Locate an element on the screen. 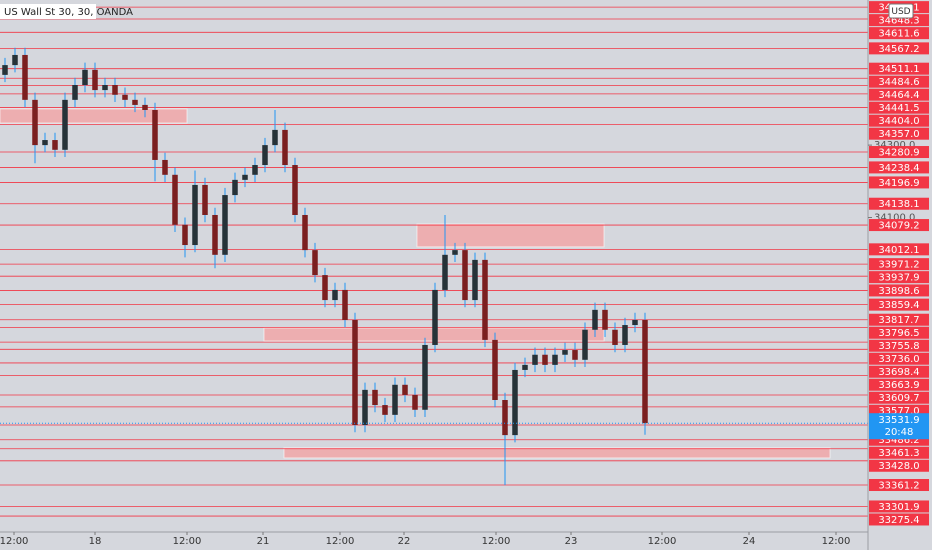 This screenshot has height=550, width=932. level-label: 33361.2 is located at coordinates (898, 486).